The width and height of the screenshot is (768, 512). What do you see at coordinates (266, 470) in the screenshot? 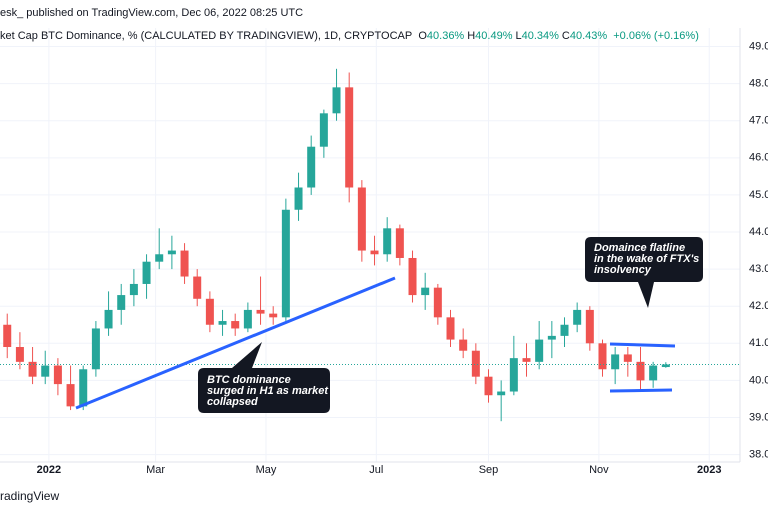
I see `x-tick-label: May` at bounding box center [266, 470].